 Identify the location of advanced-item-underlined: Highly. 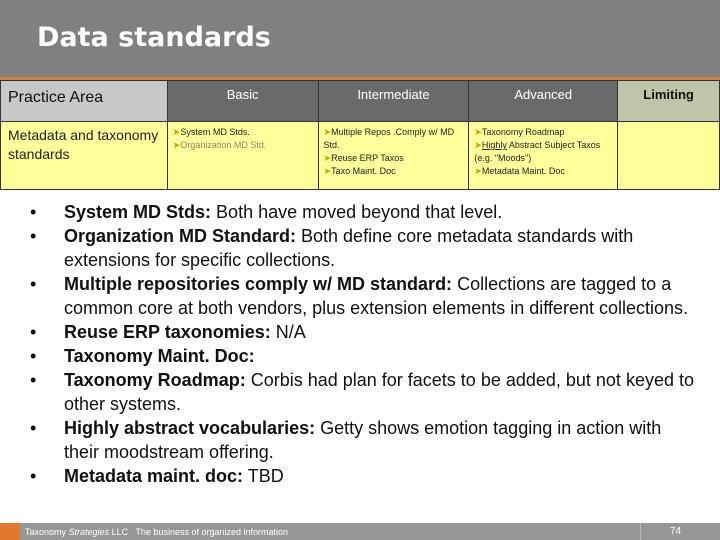
(494, 145).